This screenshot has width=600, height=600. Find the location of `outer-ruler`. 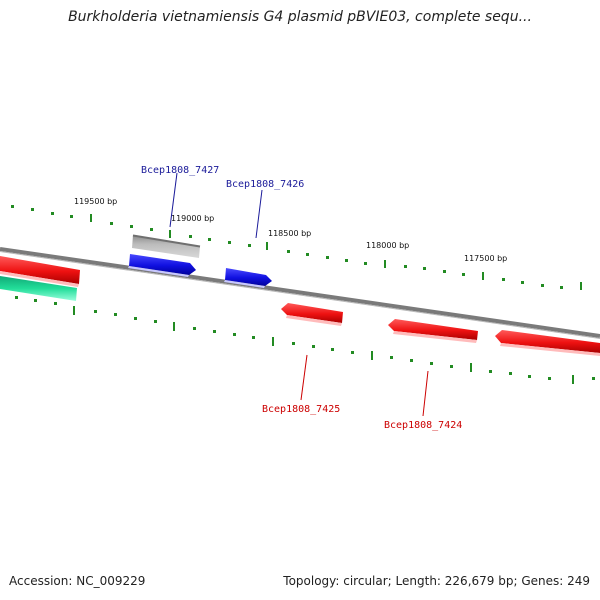

outer-ruler is located at coordinates (296, 247).